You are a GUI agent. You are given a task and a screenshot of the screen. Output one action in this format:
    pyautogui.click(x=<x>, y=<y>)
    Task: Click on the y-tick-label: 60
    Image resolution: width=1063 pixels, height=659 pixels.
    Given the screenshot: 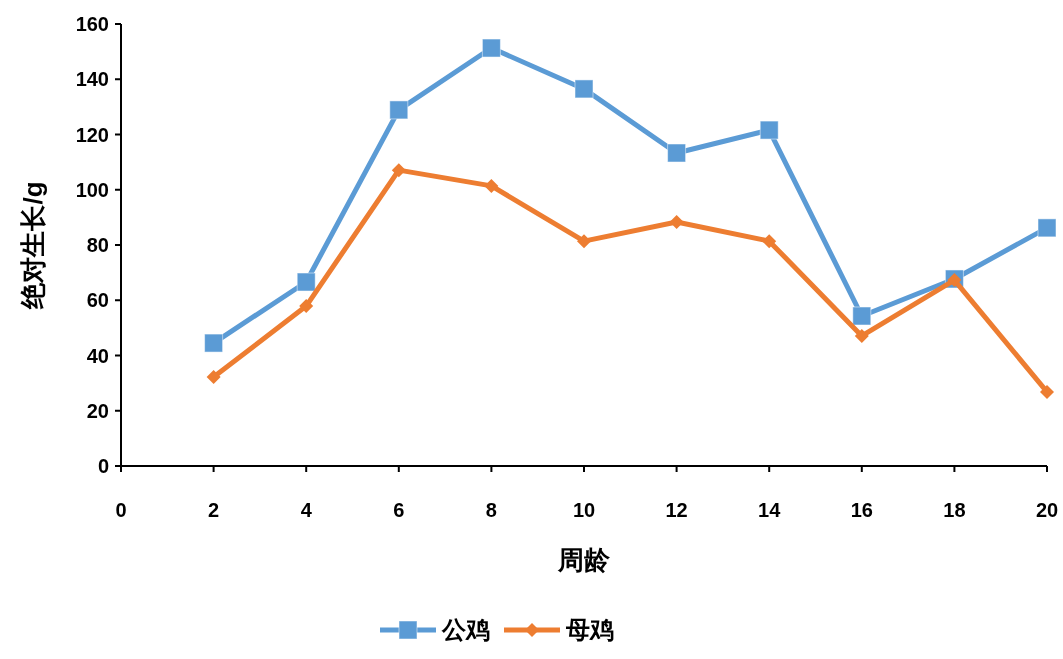 What is the action you would take?
    pyautogui.click(x=97, y=300)
    